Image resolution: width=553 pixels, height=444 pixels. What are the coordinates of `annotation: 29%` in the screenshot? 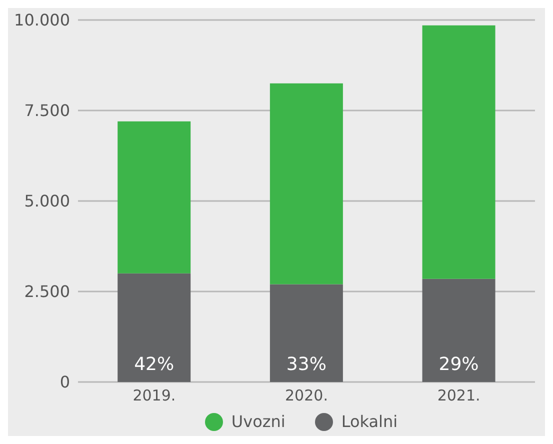 It's located at (458, 364).